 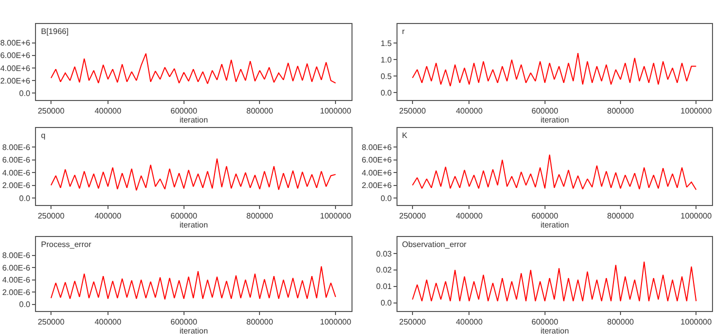 I want to click on y-tick-label: 1.0, so click(x=386, y=59).